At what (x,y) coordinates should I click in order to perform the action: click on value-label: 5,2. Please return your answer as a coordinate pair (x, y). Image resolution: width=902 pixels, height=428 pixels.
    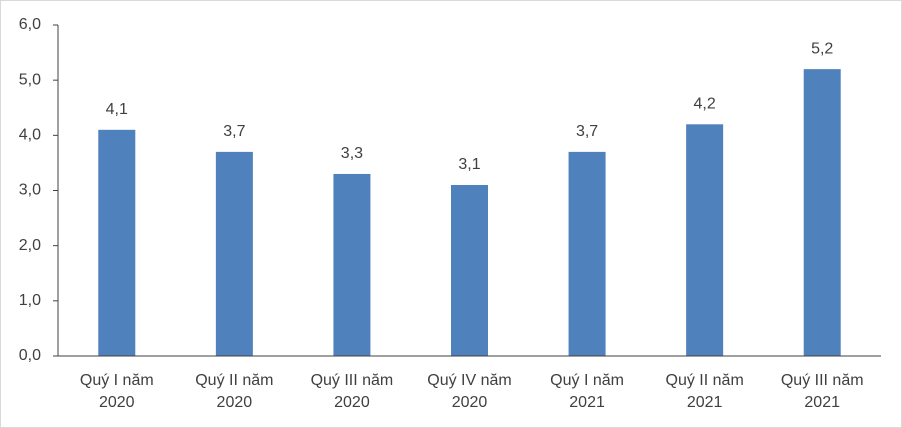
    Looking at the image, I should click on (822, 48).